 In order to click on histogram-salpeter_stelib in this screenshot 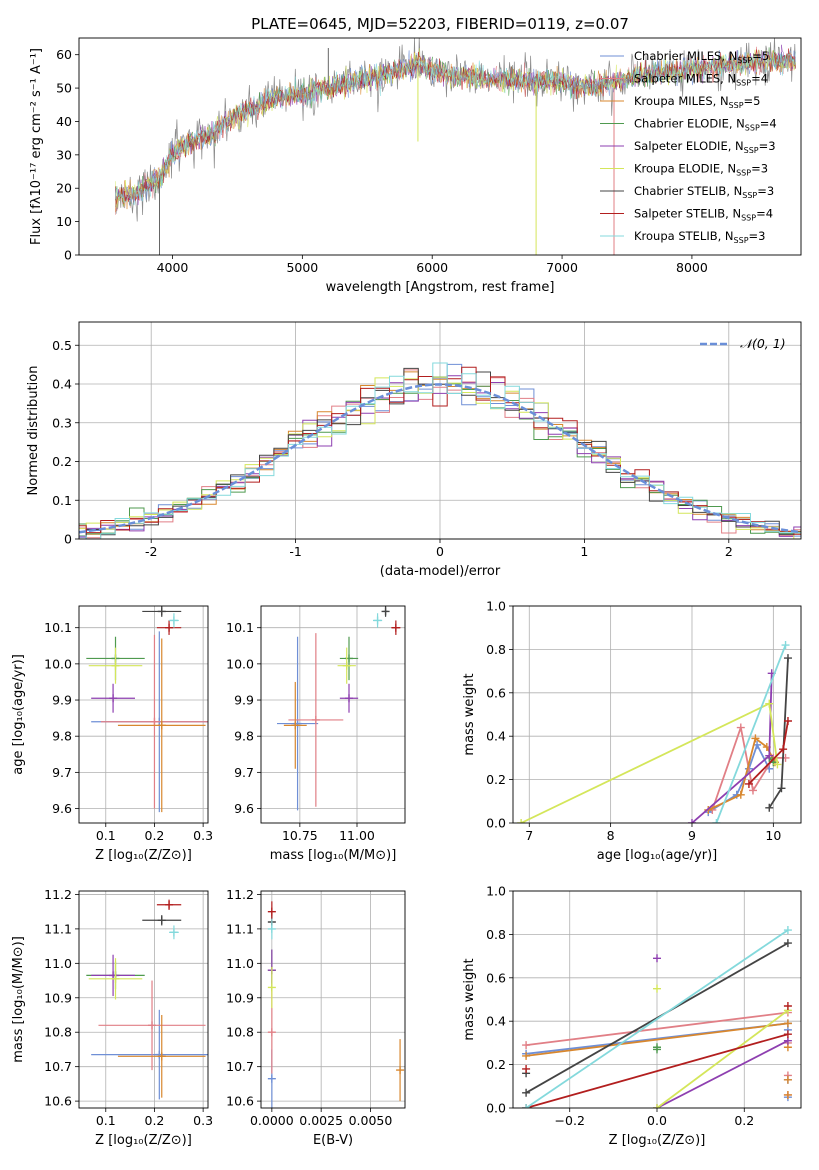, I will do `click(440, 450)`.